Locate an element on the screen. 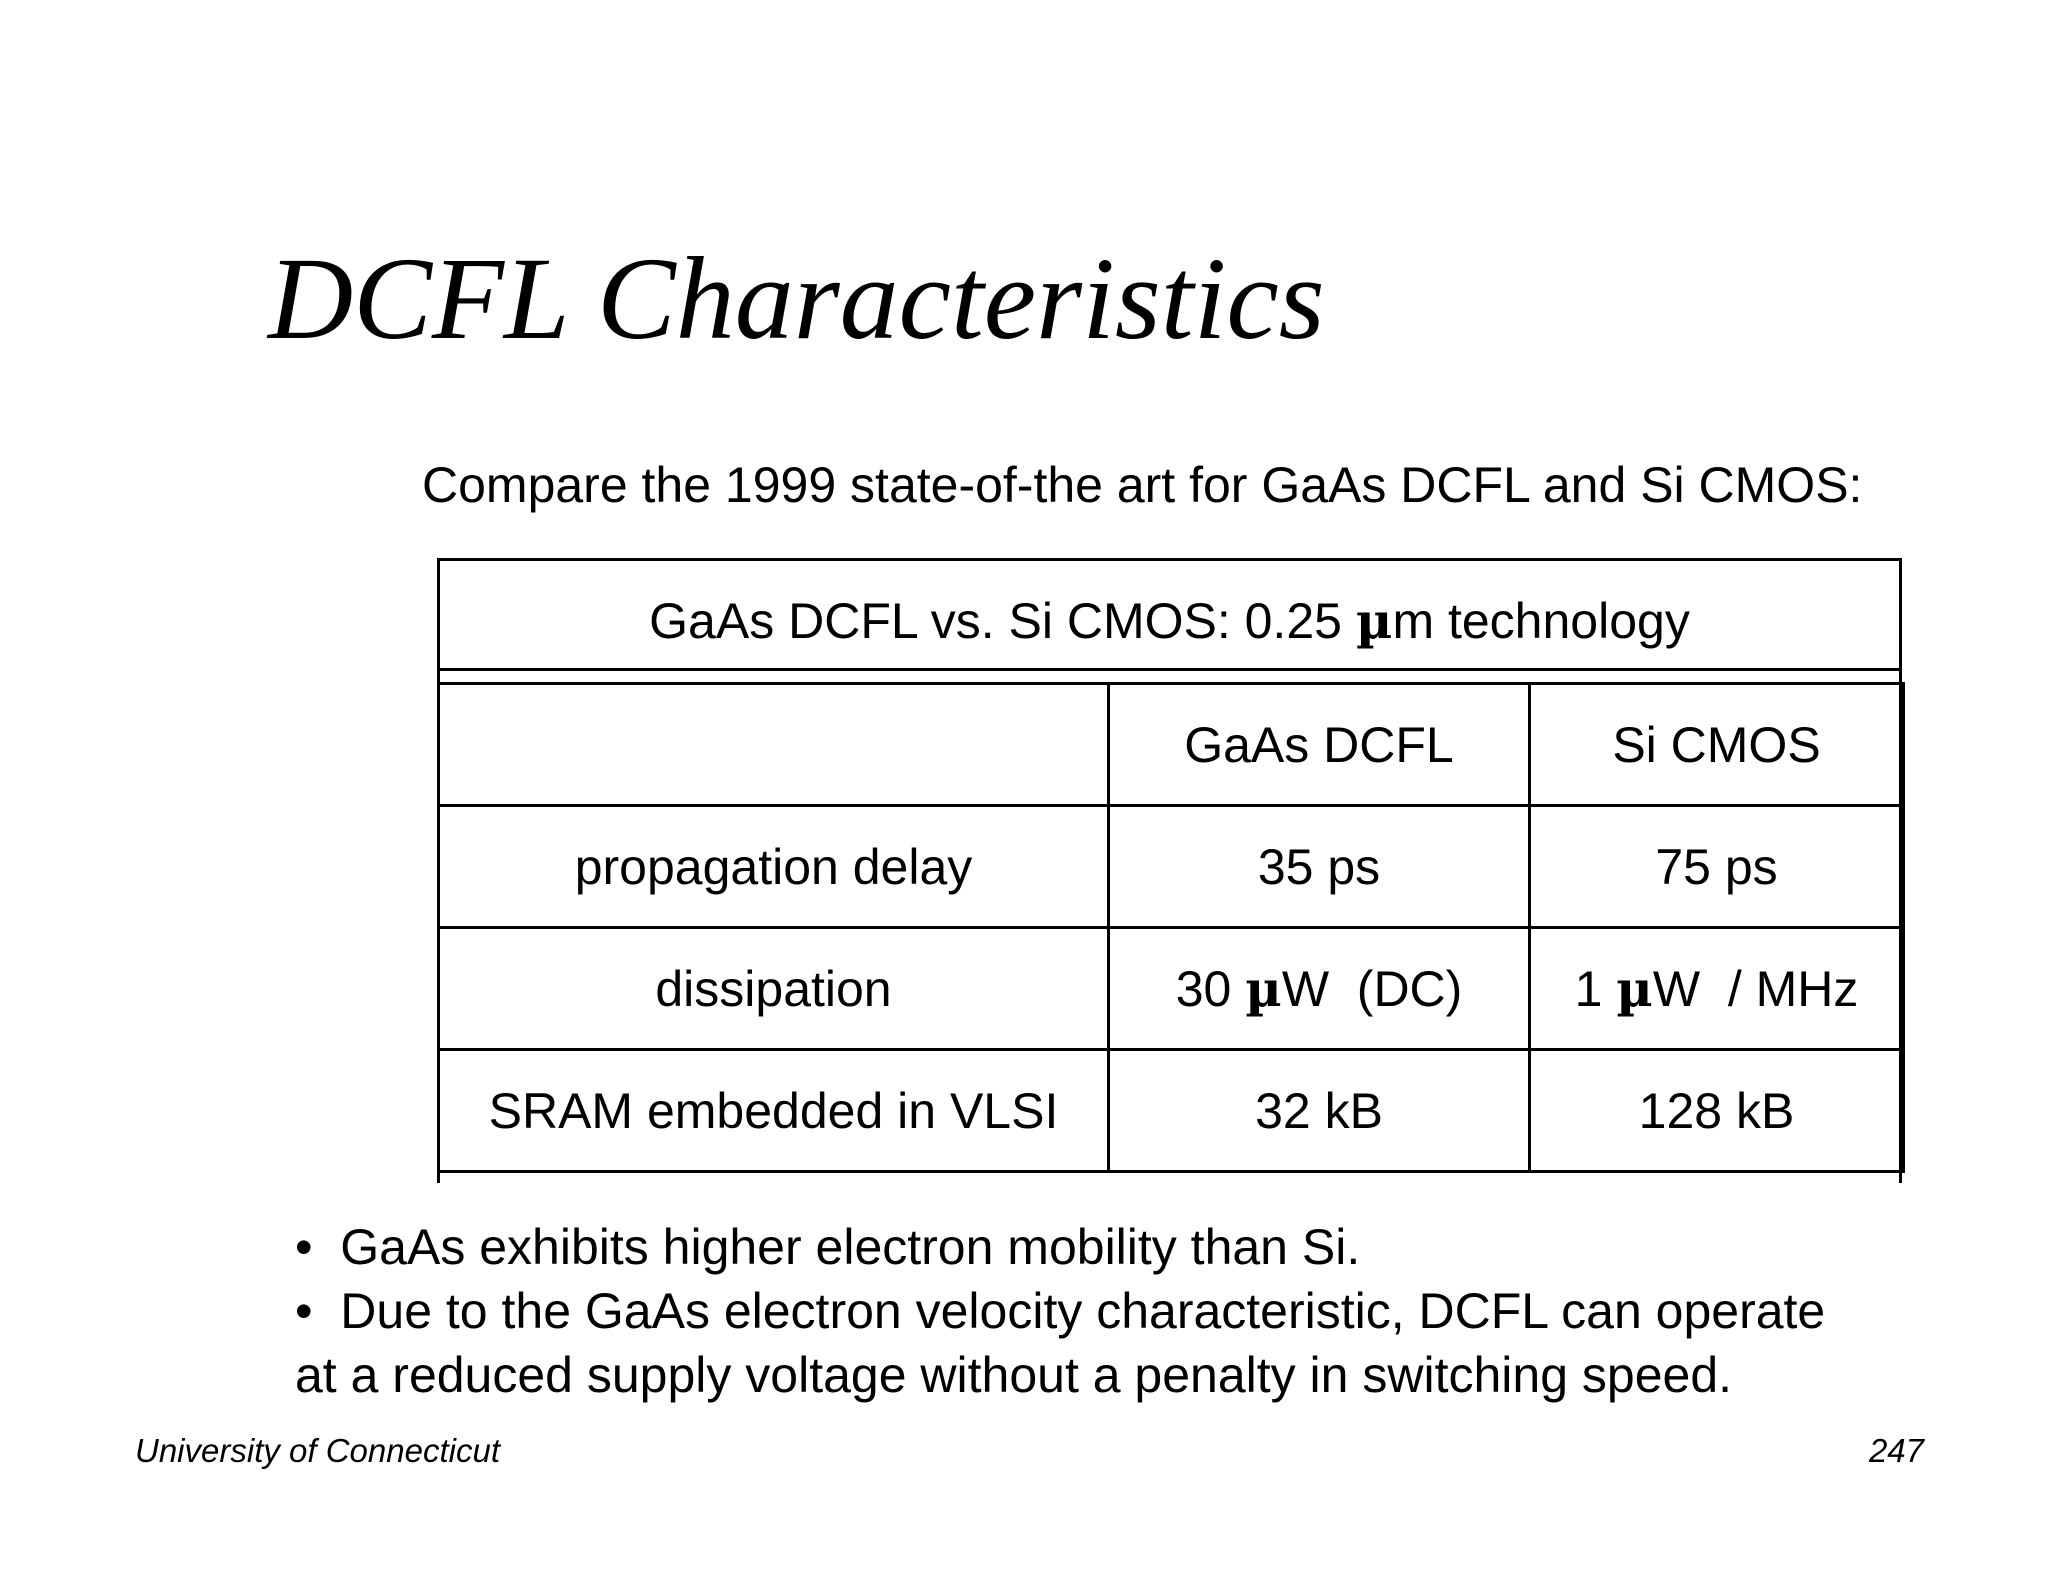 The height and width of the screenshot is (1582, 2048). cell-gaas: 30 µW (DC) is located at coordinates (1319, 988).